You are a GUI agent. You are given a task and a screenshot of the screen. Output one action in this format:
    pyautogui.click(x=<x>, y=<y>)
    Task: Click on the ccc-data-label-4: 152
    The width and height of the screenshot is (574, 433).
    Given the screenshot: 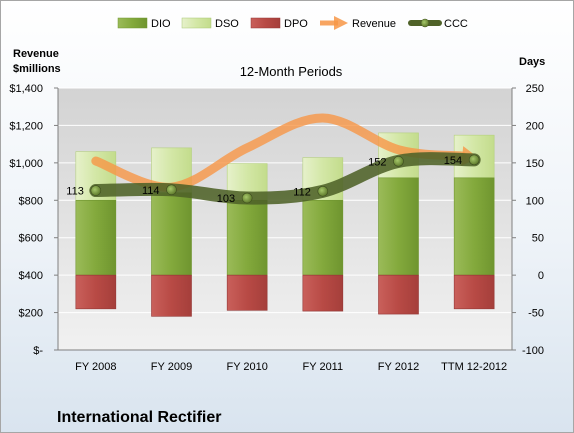 What is the action you would take?
    pyautogui.click(x=377, y=162)
    